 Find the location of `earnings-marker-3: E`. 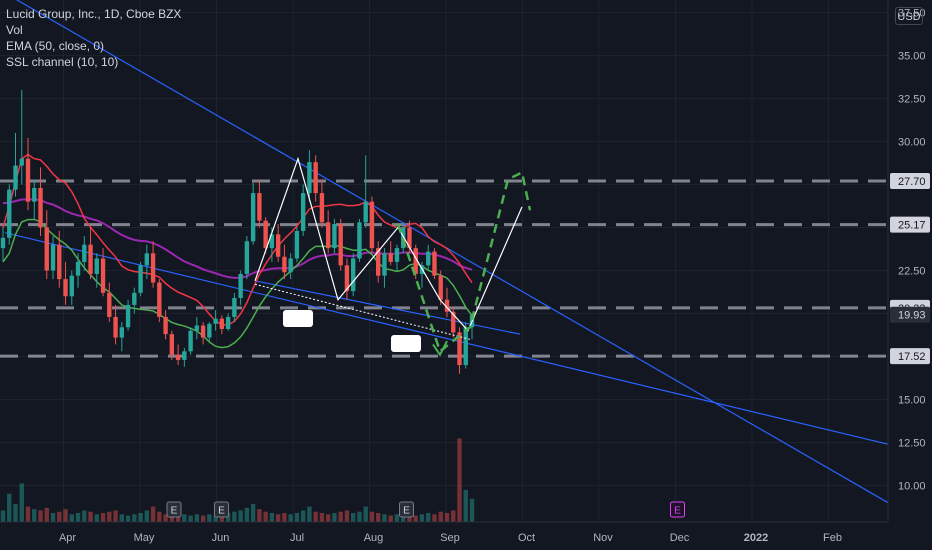

earnings-marker-3: E is located at coordinates (677, 509).